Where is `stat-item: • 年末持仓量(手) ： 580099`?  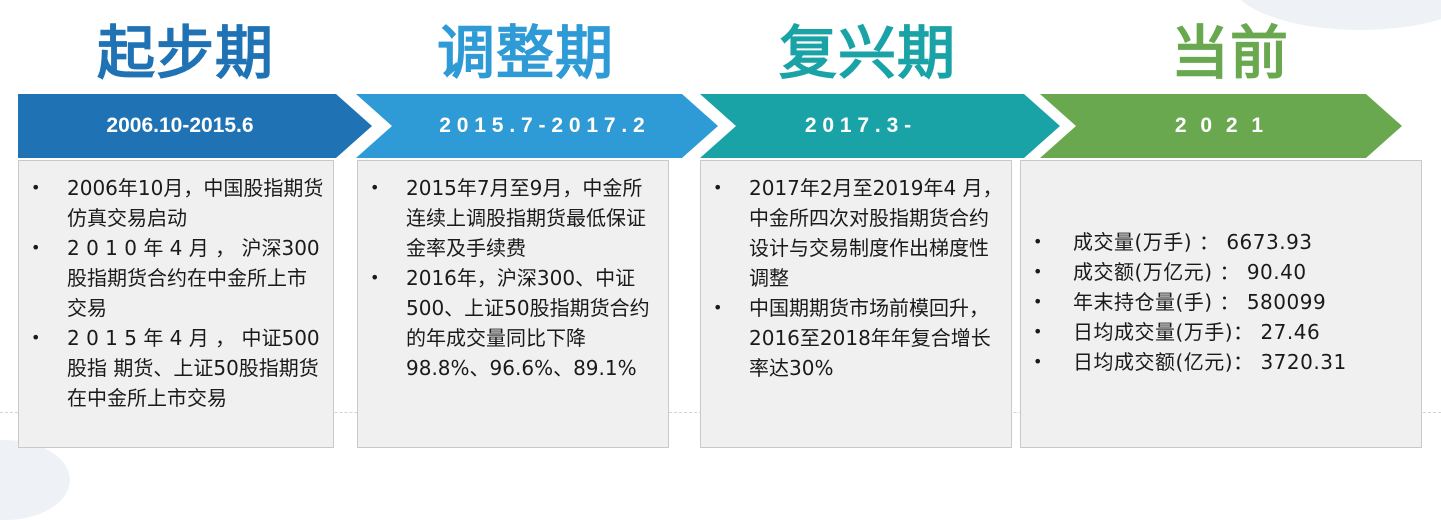 stat-item: • 年末持仓量(手) ： 580099 is located at coordinates (1217, 302).